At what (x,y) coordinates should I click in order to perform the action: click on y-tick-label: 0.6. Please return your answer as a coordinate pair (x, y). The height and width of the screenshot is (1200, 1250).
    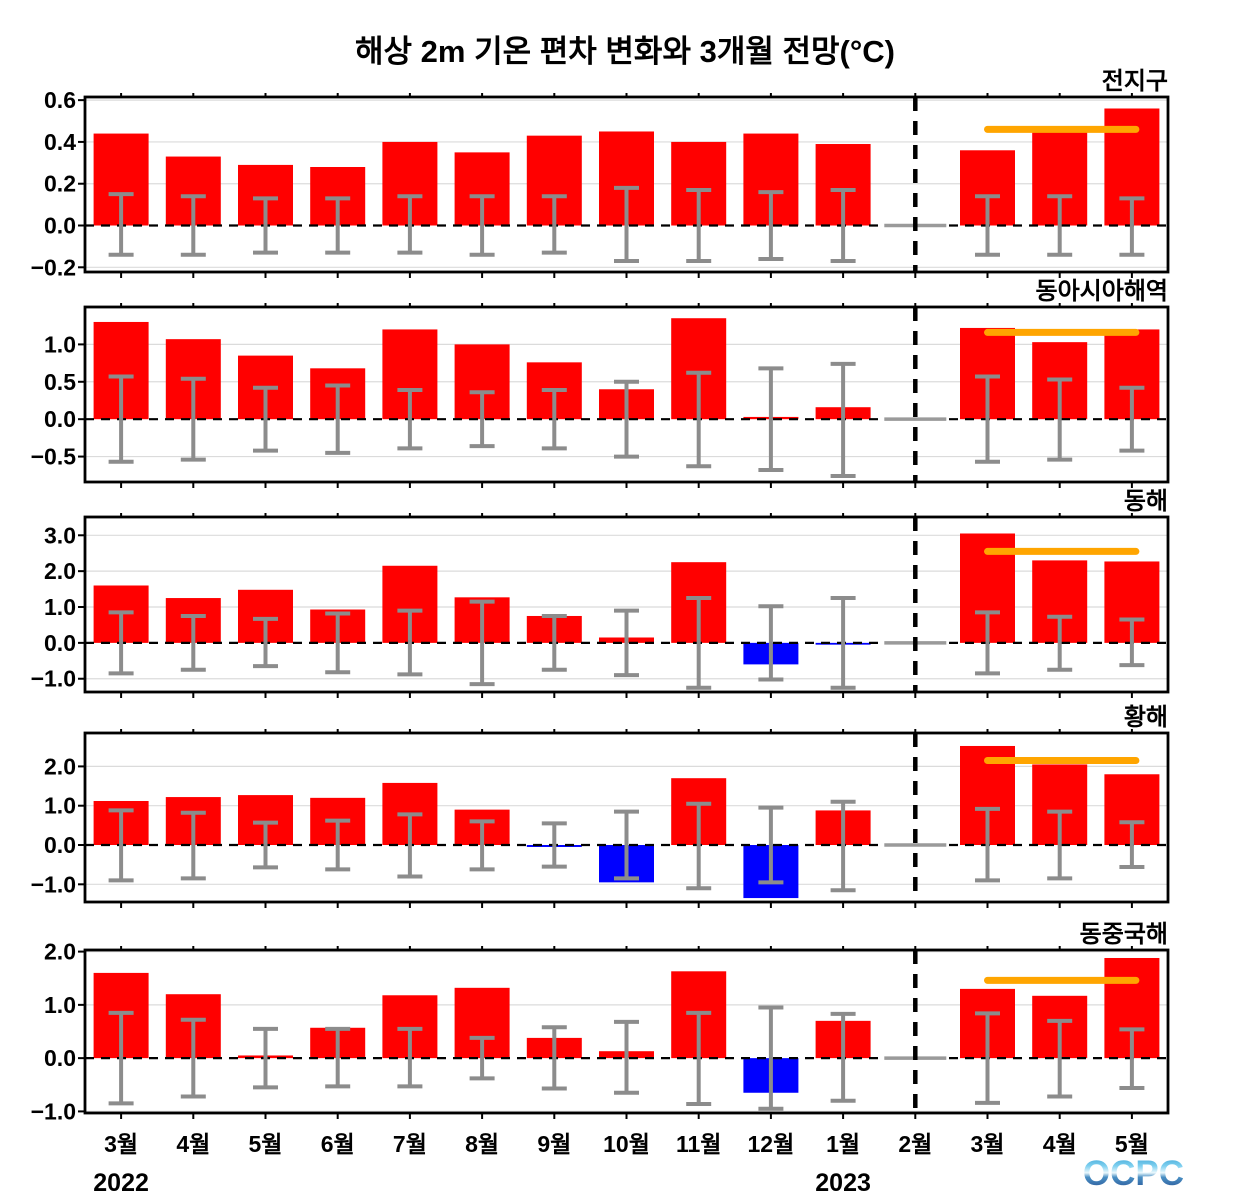
    Looking at the image, I should click on (60, 100).